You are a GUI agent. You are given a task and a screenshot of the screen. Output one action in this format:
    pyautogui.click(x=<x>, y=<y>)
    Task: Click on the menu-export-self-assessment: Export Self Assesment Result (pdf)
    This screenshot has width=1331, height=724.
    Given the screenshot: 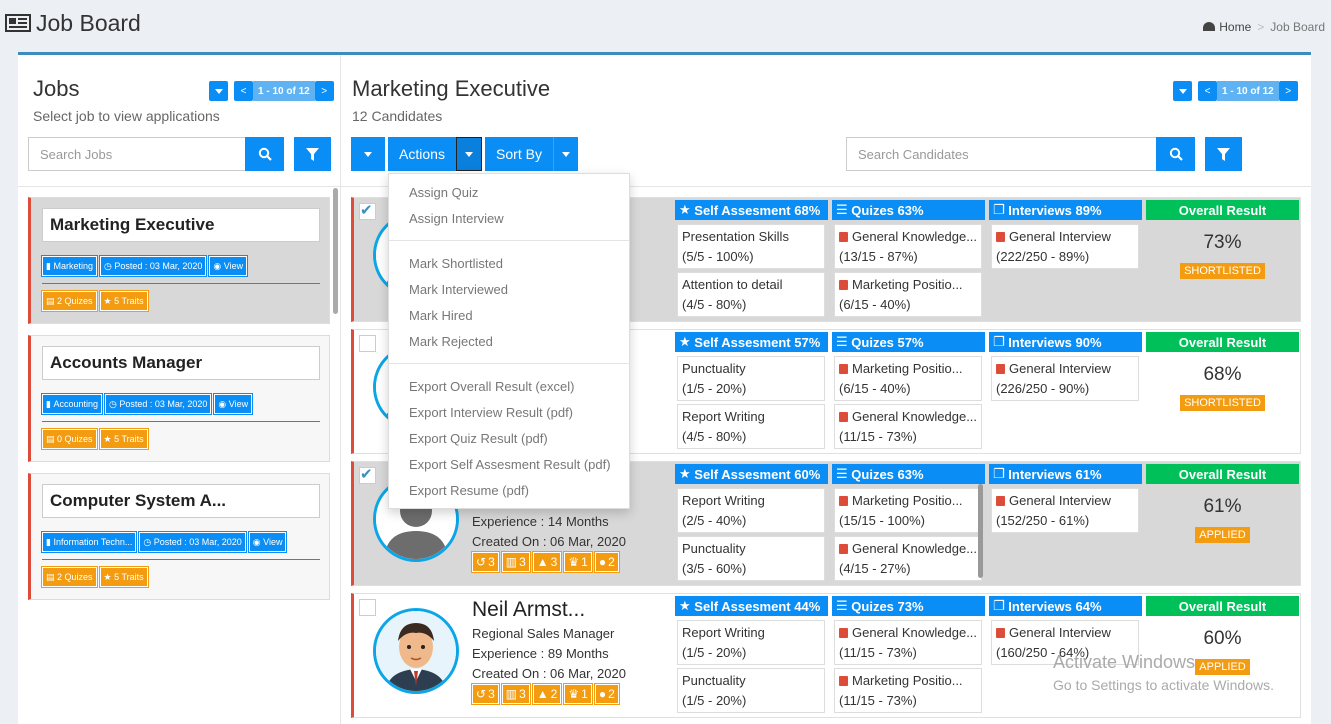 What is the action you would take?
    pyautogui.click(x=510, y=464)
    